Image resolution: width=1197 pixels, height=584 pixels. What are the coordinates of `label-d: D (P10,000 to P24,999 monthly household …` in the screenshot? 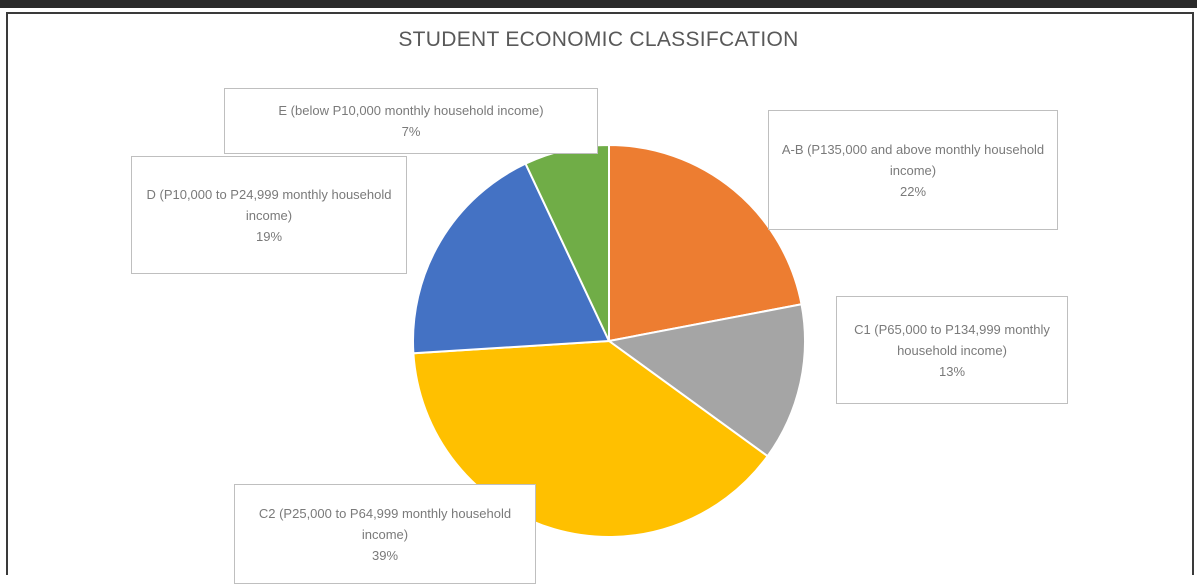 It's located at (269, 215).